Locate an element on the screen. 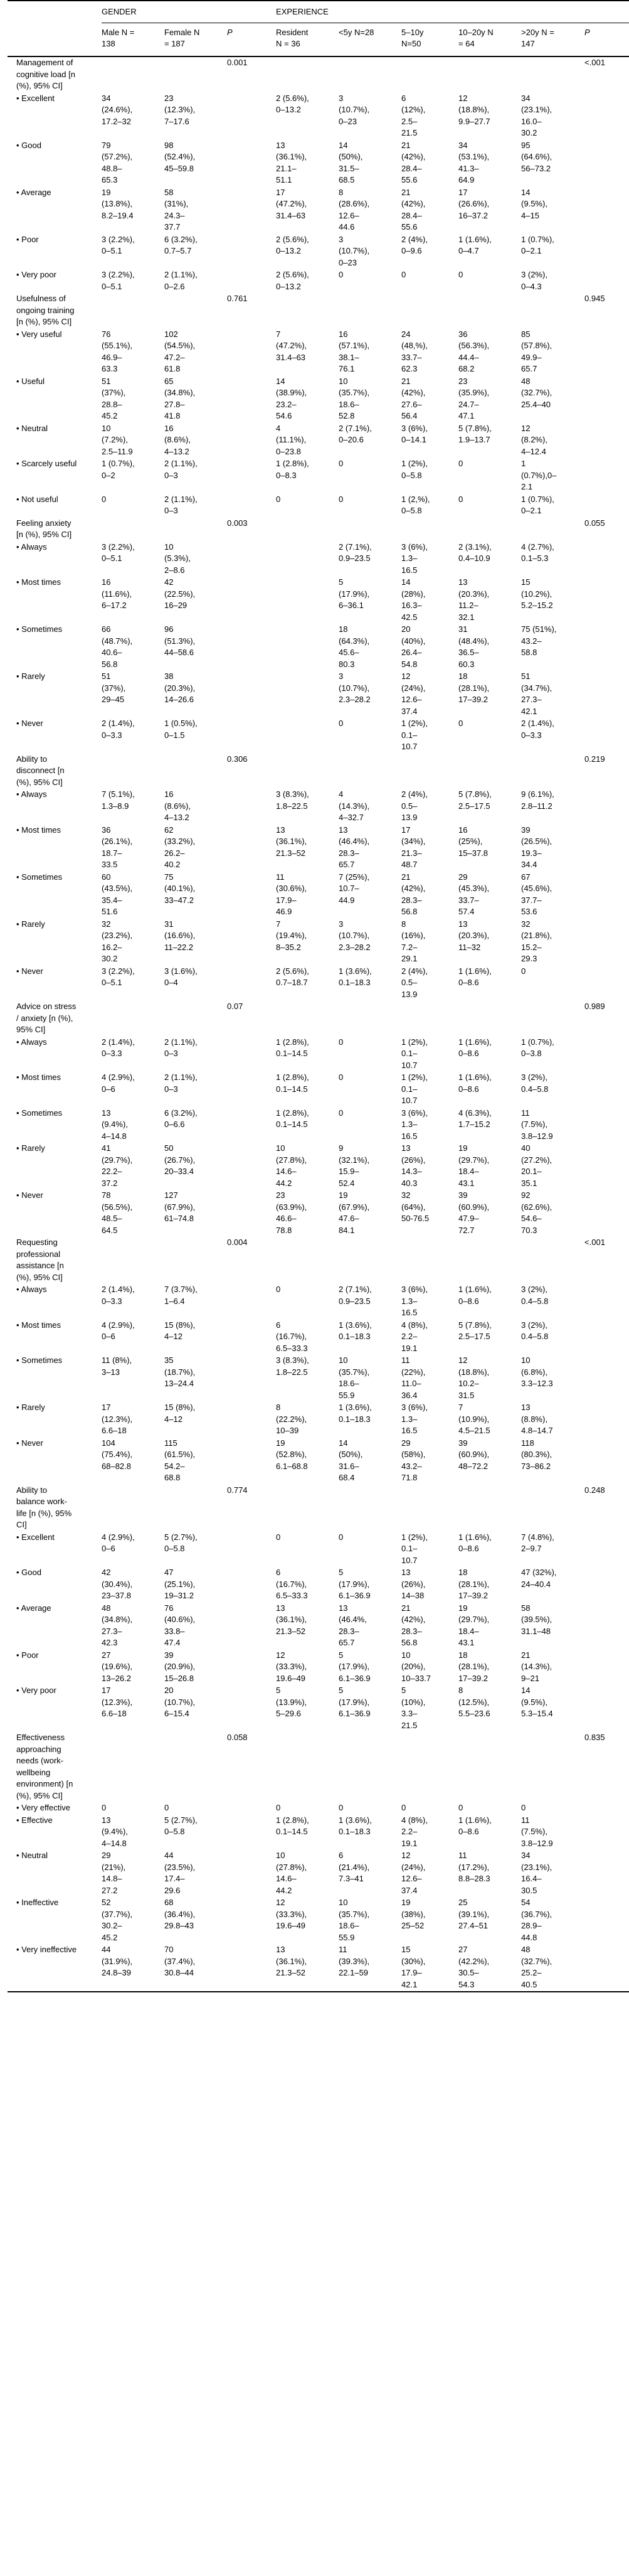  cell-gt20y: 13 (8.8%), 4.8–14.7 is located at coordinates (537, 1419).